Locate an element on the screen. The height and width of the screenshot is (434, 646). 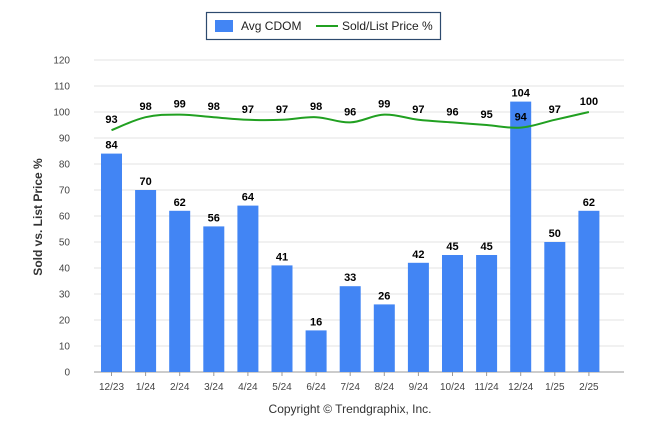
y-tick-label: 90 is located at coordinates (65, 139).